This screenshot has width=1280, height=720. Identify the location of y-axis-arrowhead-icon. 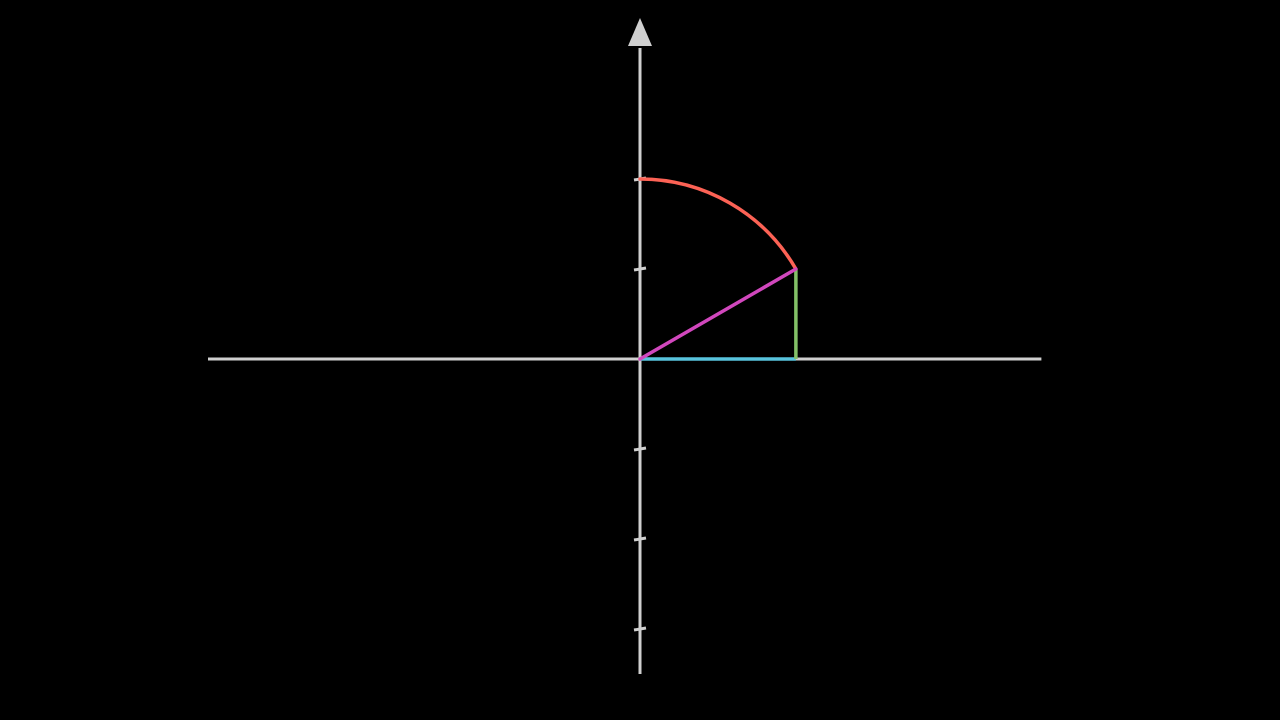
(640, 32).